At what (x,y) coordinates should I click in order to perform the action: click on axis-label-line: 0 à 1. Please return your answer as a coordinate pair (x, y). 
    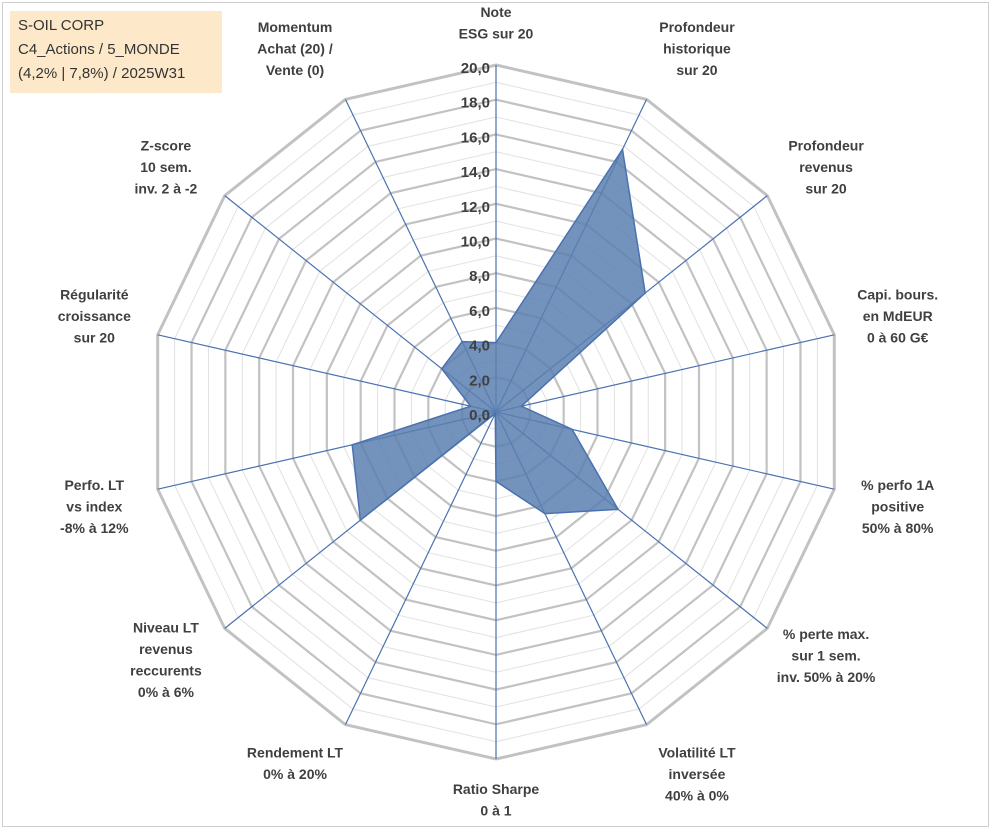
    Looking at the image, I should click on (495, 811).